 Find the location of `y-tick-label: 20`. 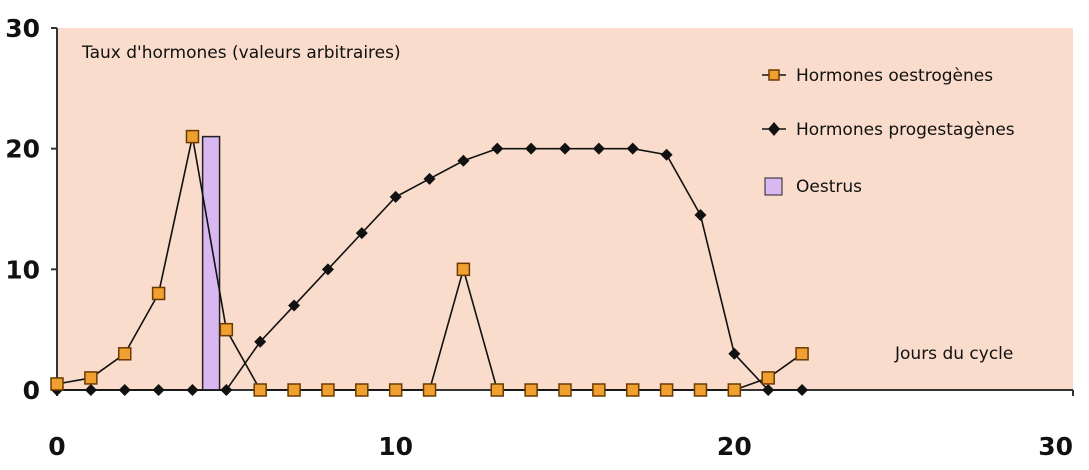

y-tick-label: 20 is located at coordinates (22, 149).